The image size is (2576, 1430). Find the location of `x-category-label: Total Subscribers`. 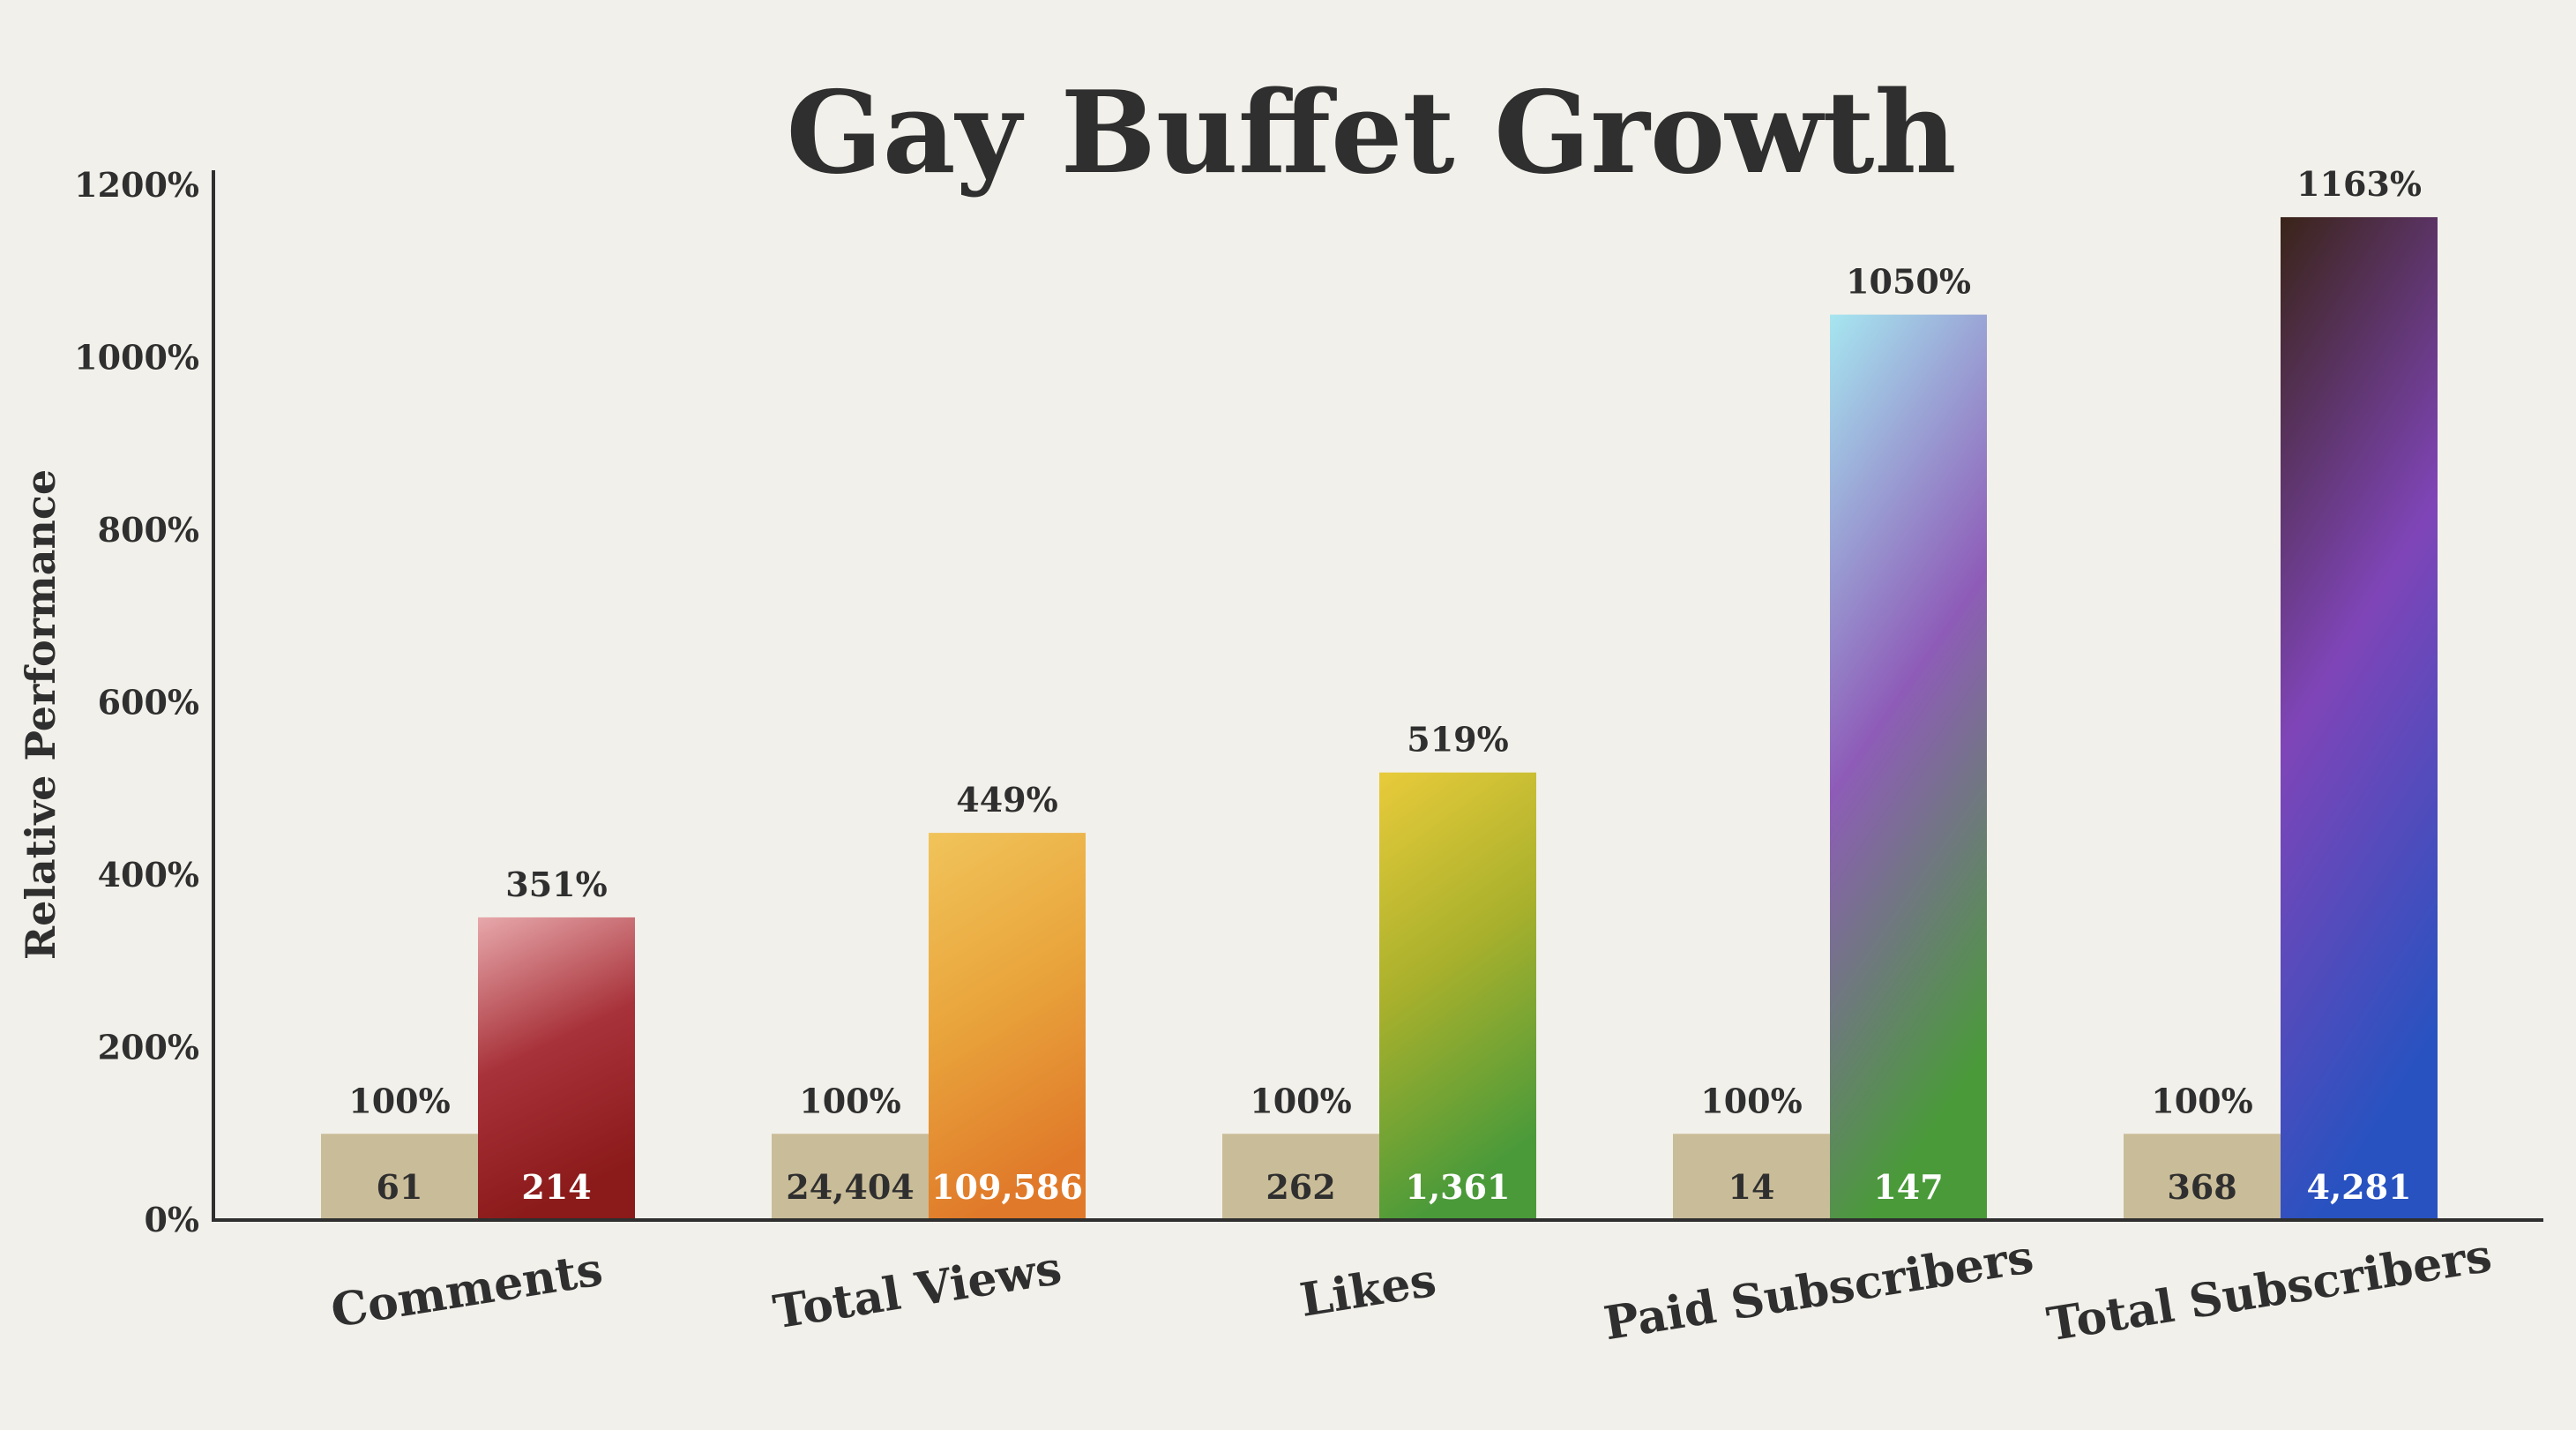

x-category-label: Total Subscribers is located at coordinates (2269, 1290).